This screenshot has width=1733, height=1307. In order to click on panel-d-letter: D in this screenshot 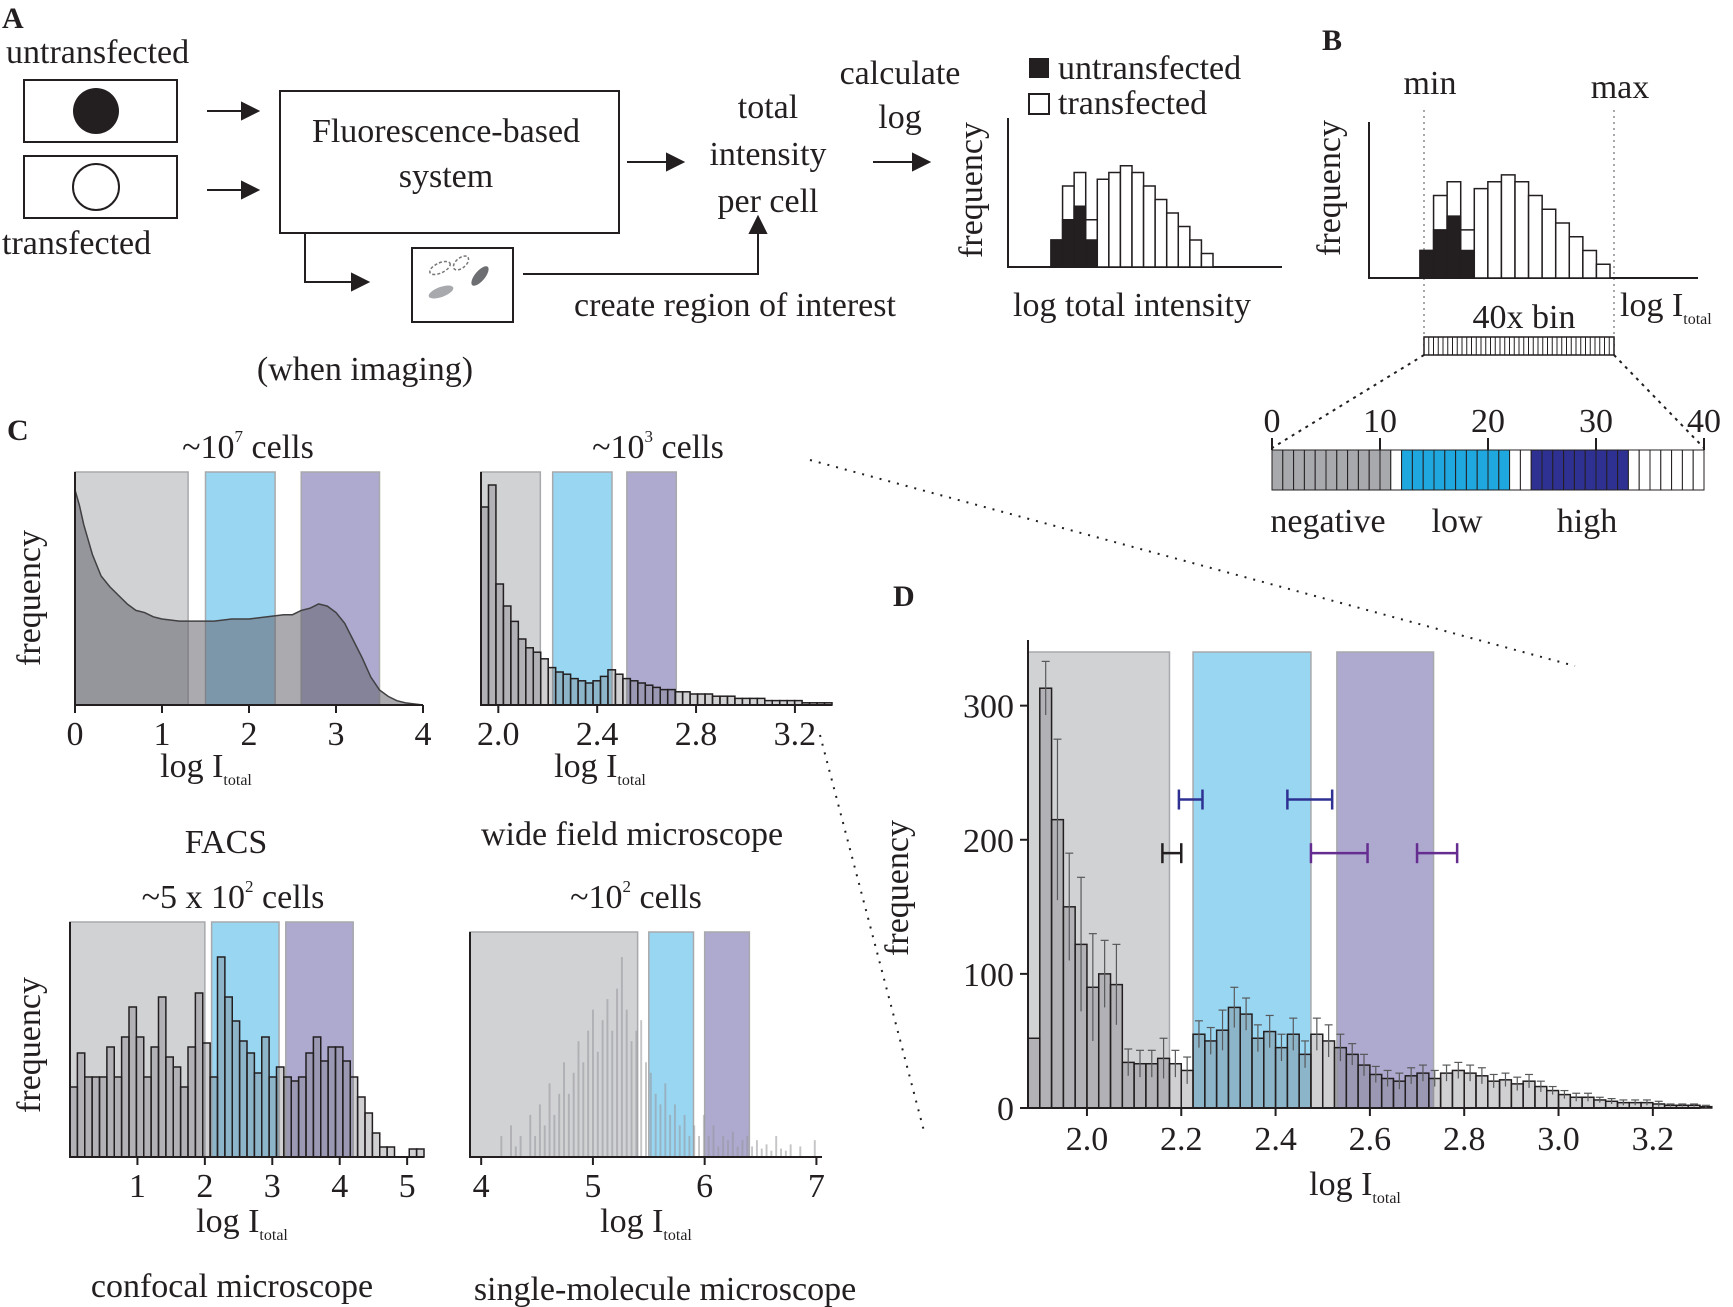, I will do `click(904, 596)`.